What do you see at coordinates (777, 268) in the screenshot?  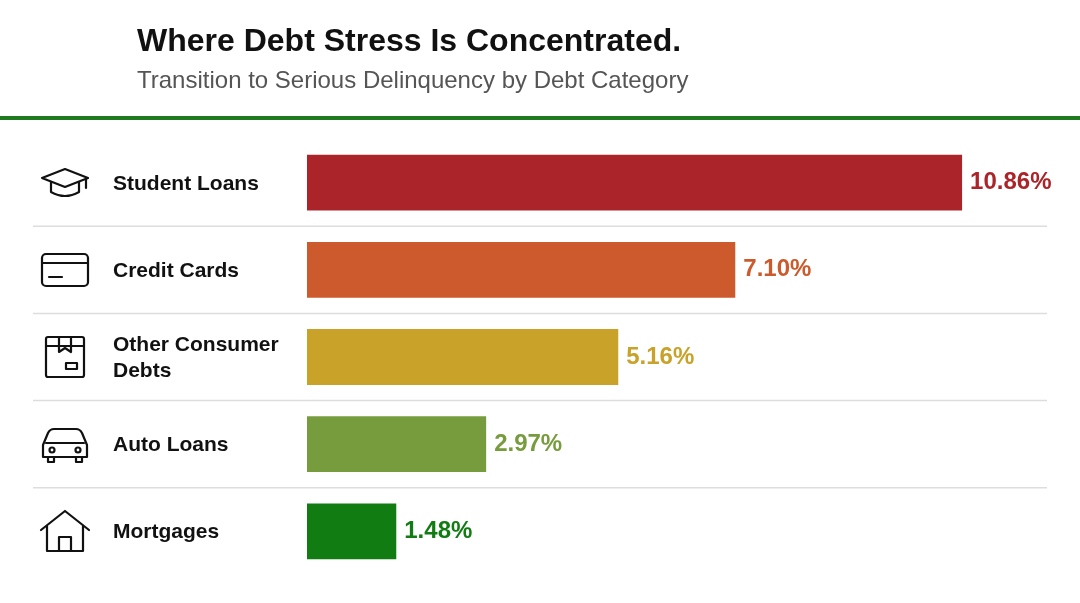 I see `data-label: 7.10%` at bounding box center [777, 268].